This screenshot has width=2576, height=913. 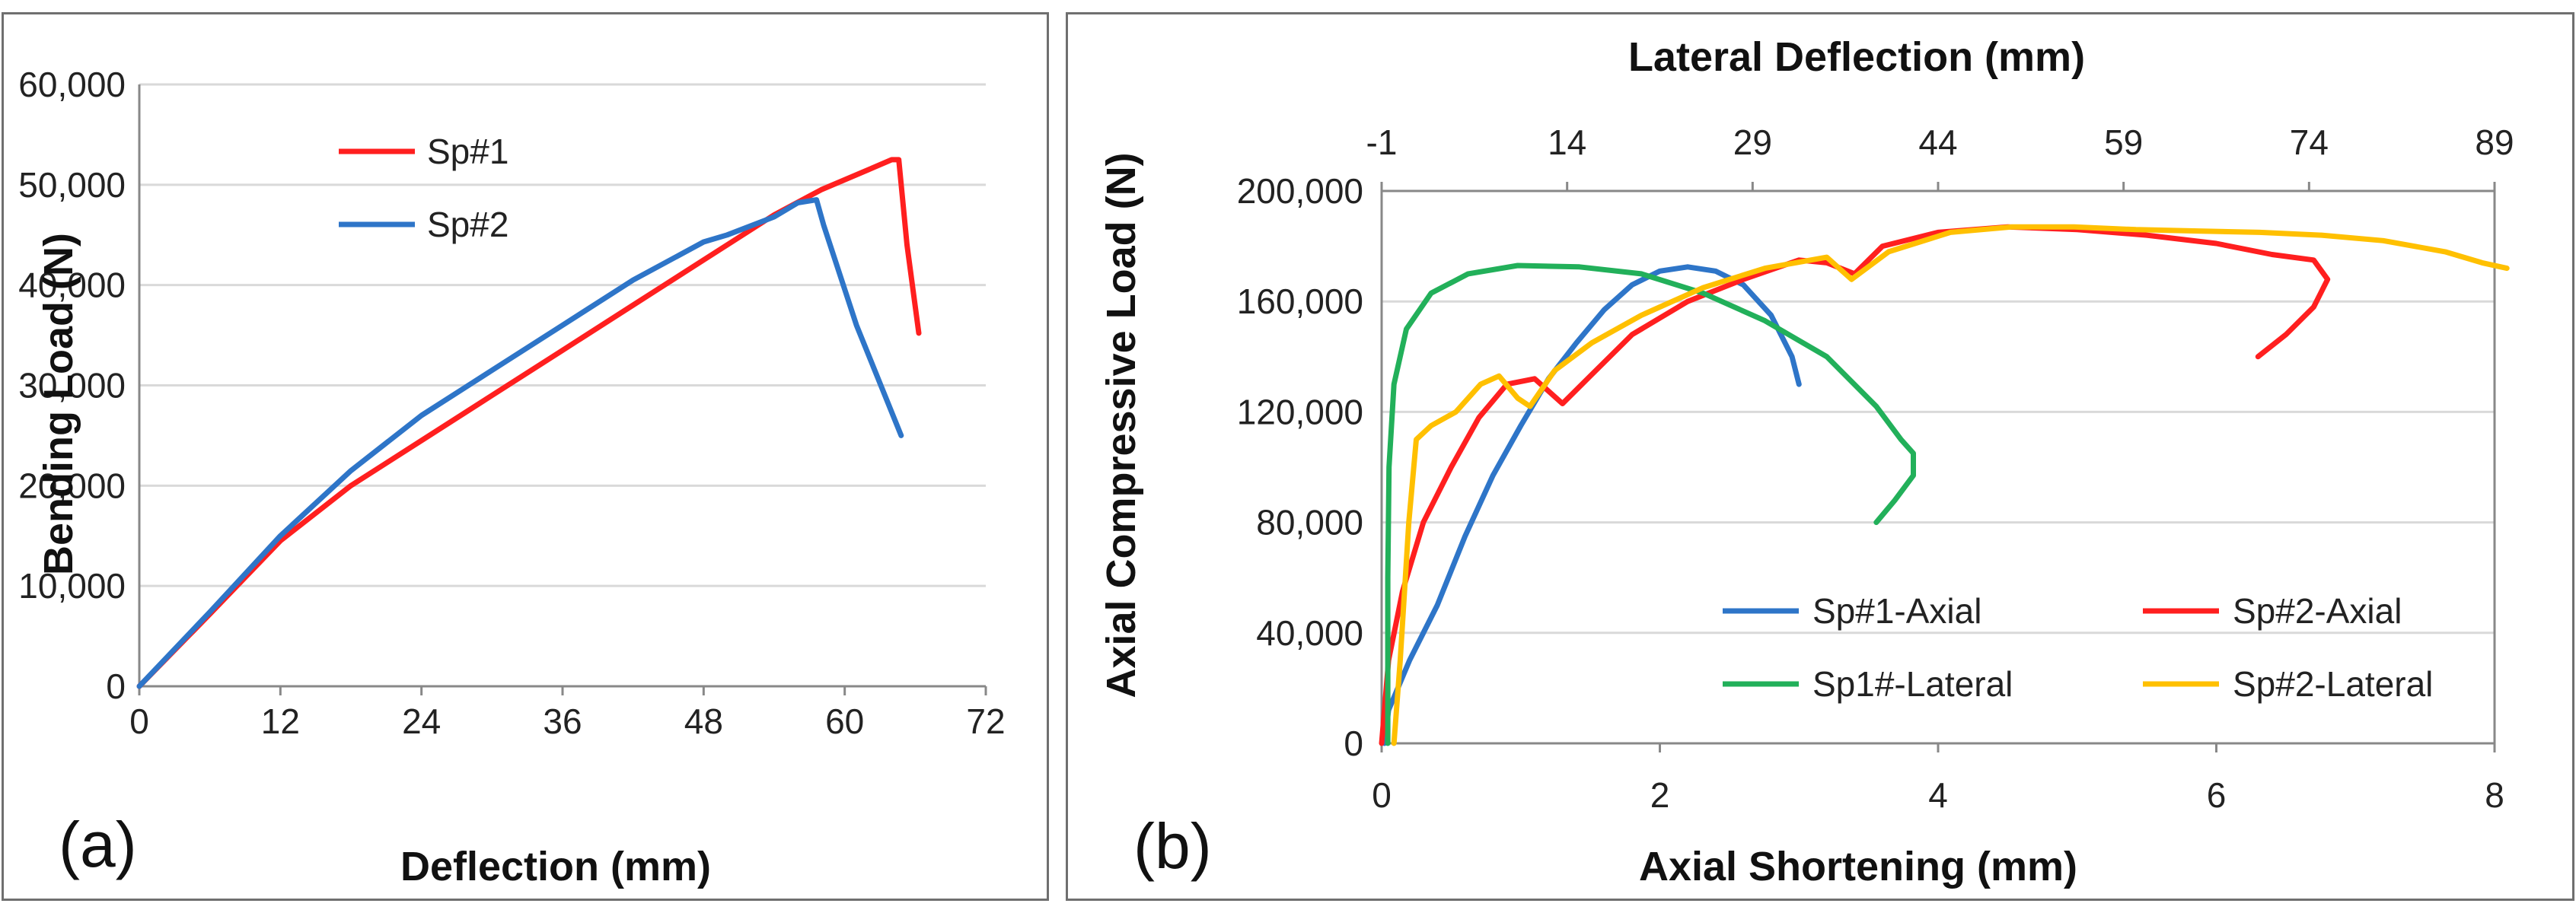 I want to click on x-tick-label: 6, so click(x=2217, y=795).